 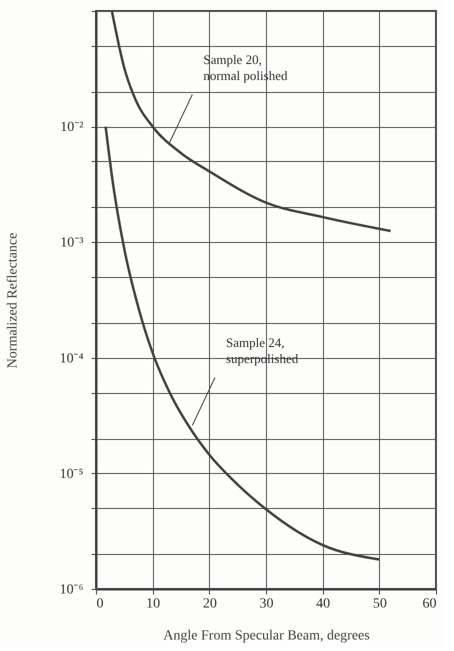 I want to click on x-tick-label: 20, so click(x=209, y=604).